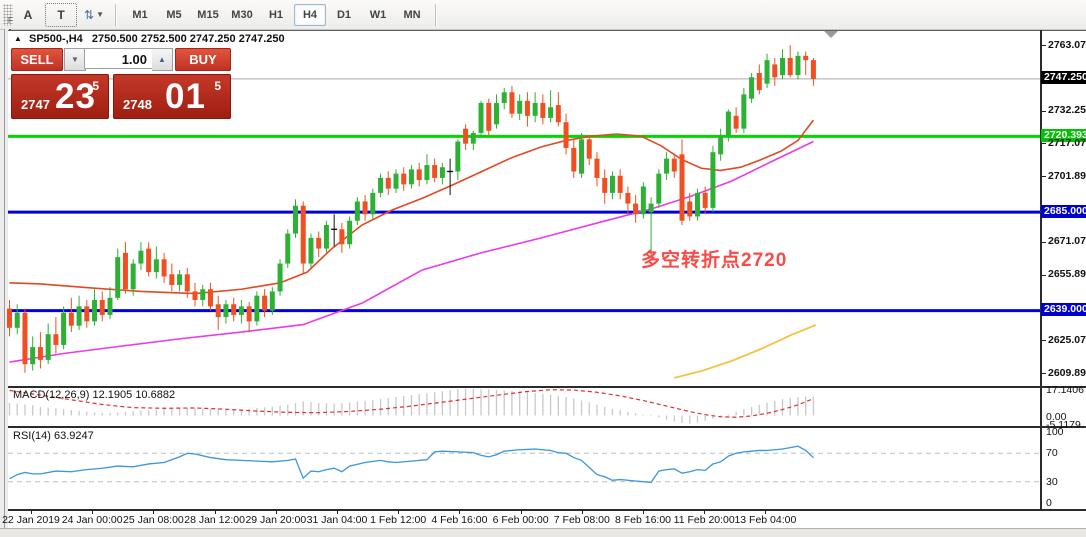  Describe the element at coordinates (1052, 453) in the screenshot. I see `rsi-axis-label: 70` at that location.